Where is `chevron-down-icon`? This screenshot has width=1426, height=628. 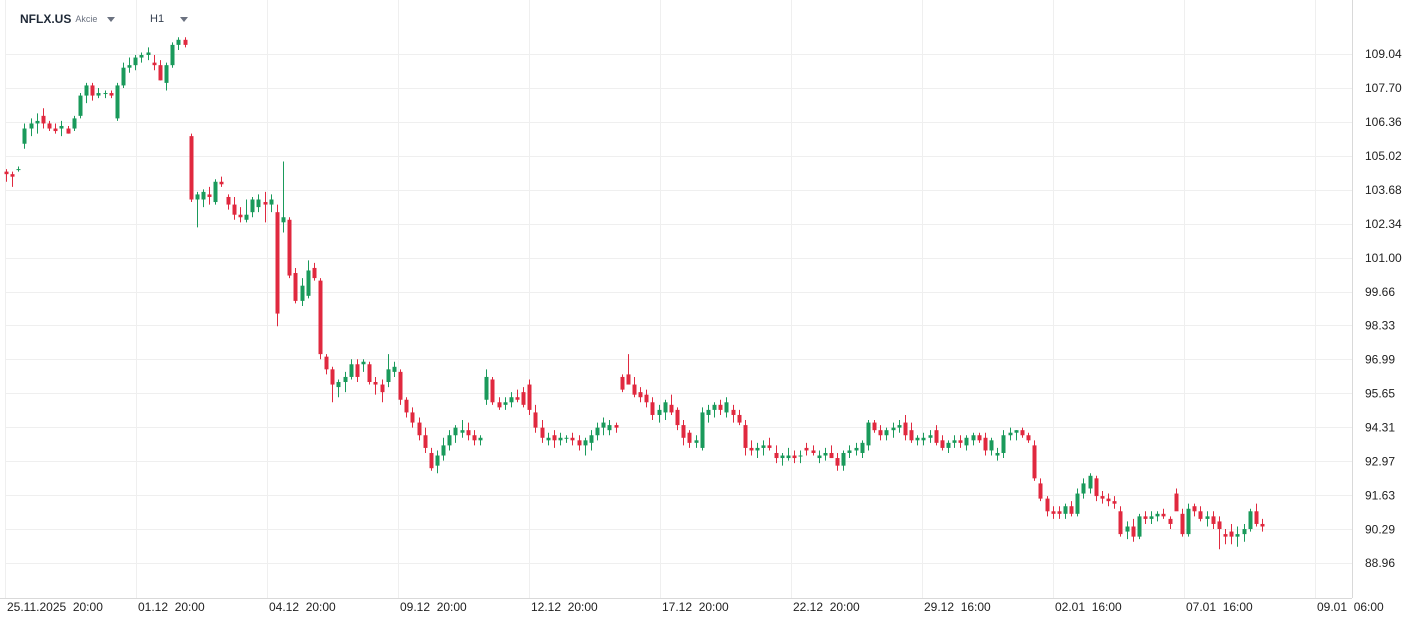 chevron-down-icon is located at coordinates (111, 19).